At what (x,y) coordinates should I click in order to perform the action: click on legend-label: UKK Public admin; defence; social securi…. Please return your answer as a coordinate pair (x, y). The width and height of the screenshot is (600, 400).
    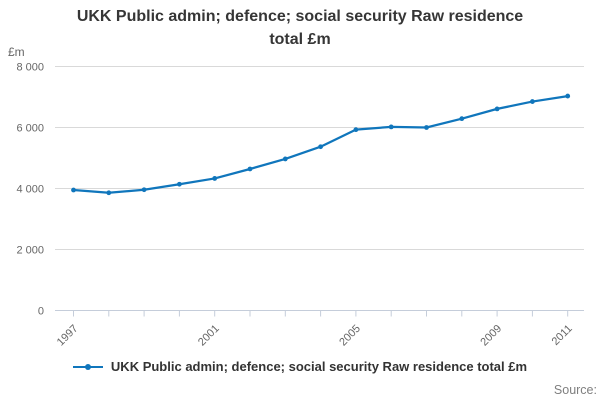
    Looking at the image, I should click on (319, 366).